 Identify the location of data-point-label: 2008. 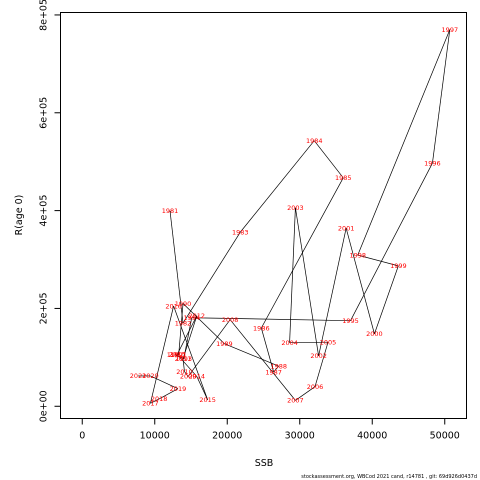
(230, 320).